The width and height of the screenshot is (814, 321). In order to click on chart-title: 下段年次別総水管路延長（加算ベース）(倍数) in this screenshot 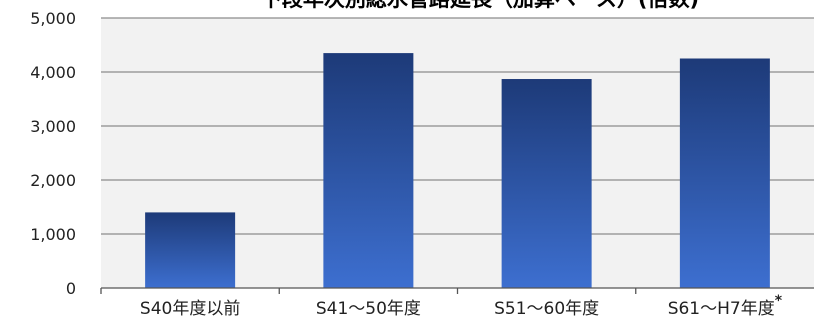, I will do `click(480, 5)`.